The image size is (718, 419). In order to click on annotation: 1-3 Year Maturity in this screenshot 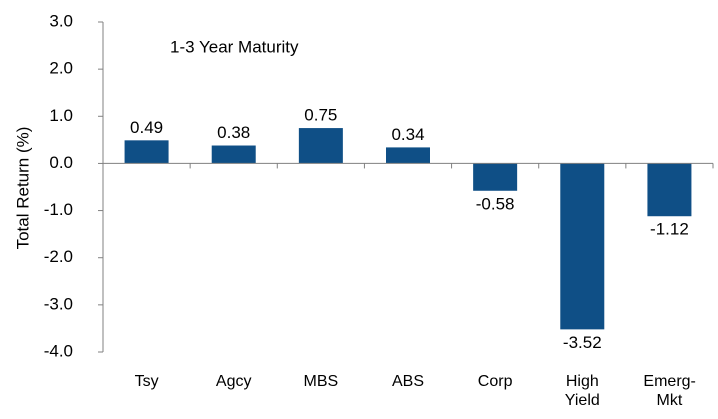, I will do `click(234, 46)`.